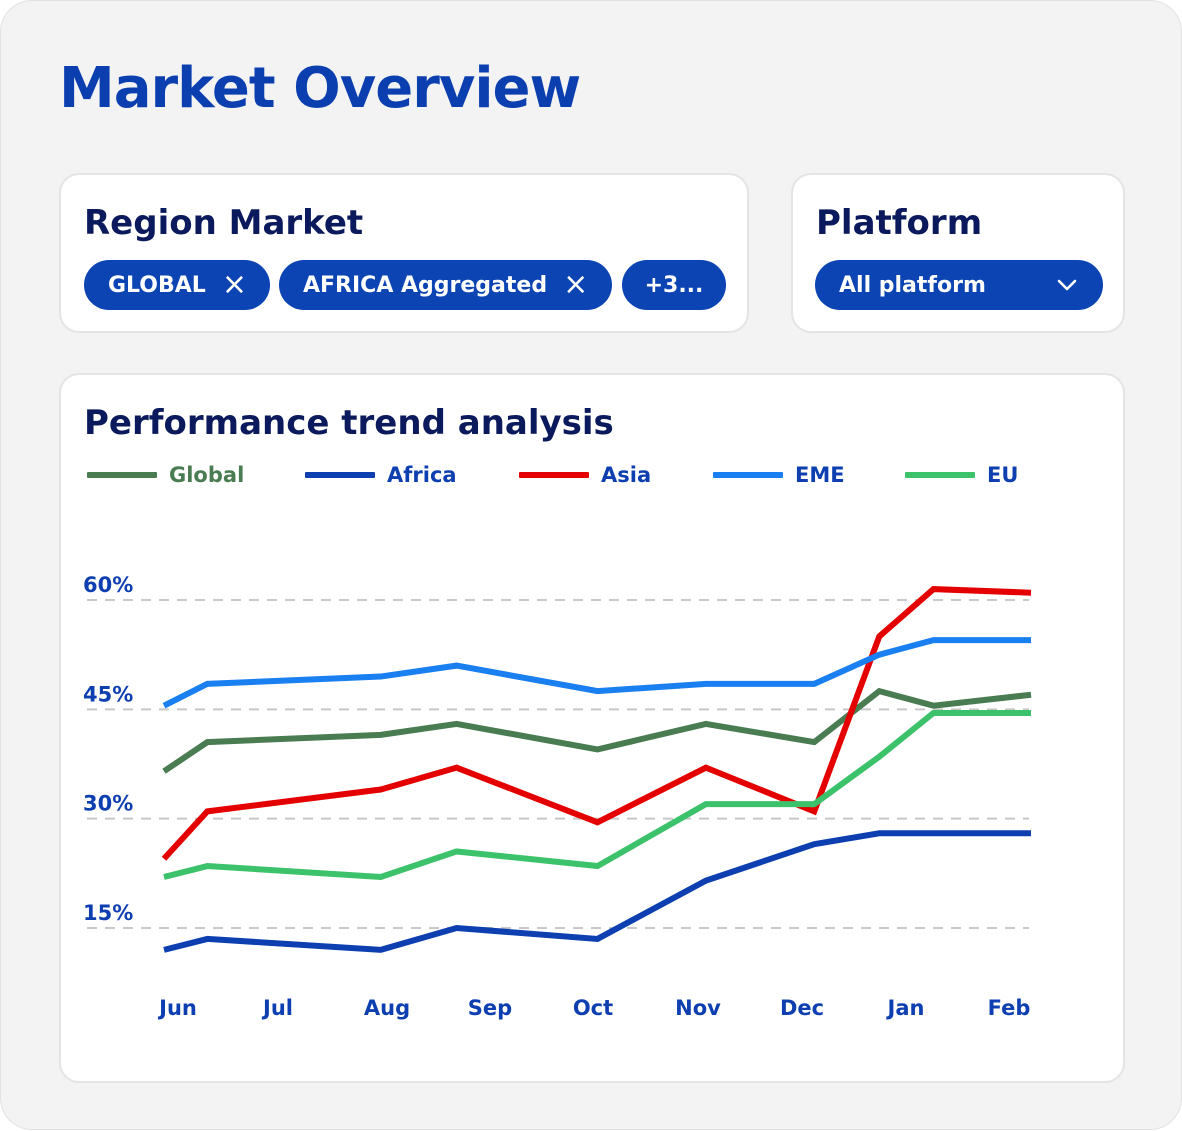  I want to click on chip-africa-aggregated: AFRICA Aggregated ×, so click(445, 285).